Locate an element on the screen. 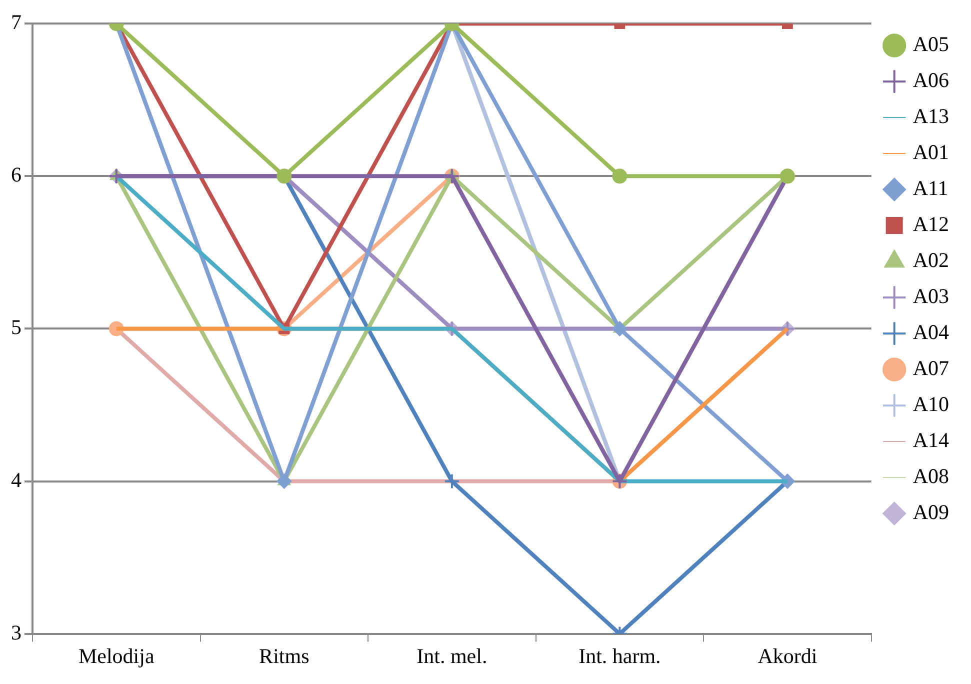 Image resolution: width=971 pixels, height=684 pixels. x-tick-label: Int. mel. is located at coordinates (452, 656).